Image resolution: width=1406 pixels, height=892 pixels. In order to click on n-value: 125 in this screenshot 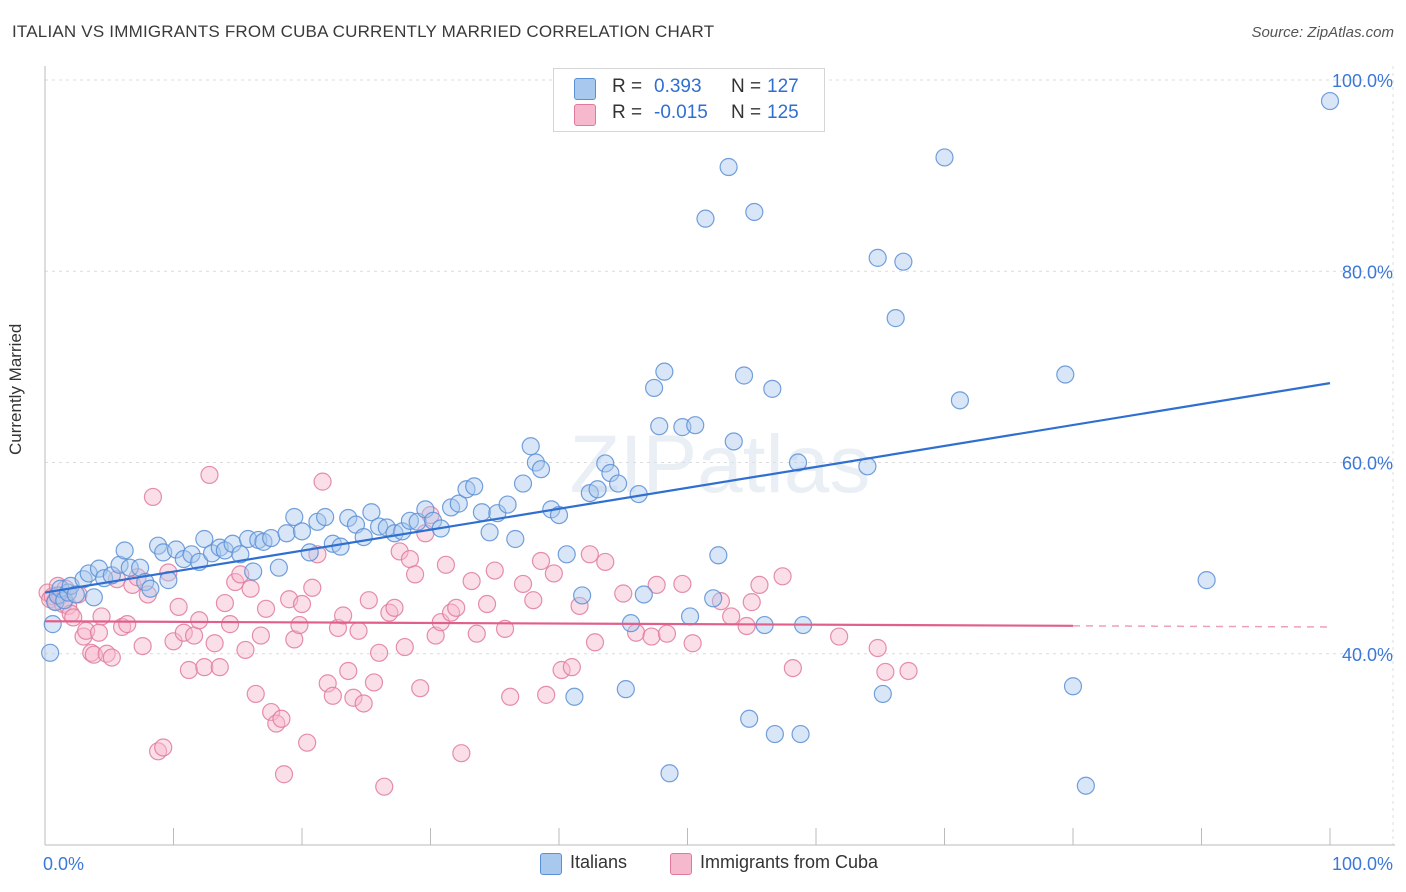, I will do `click(783, 112)`.